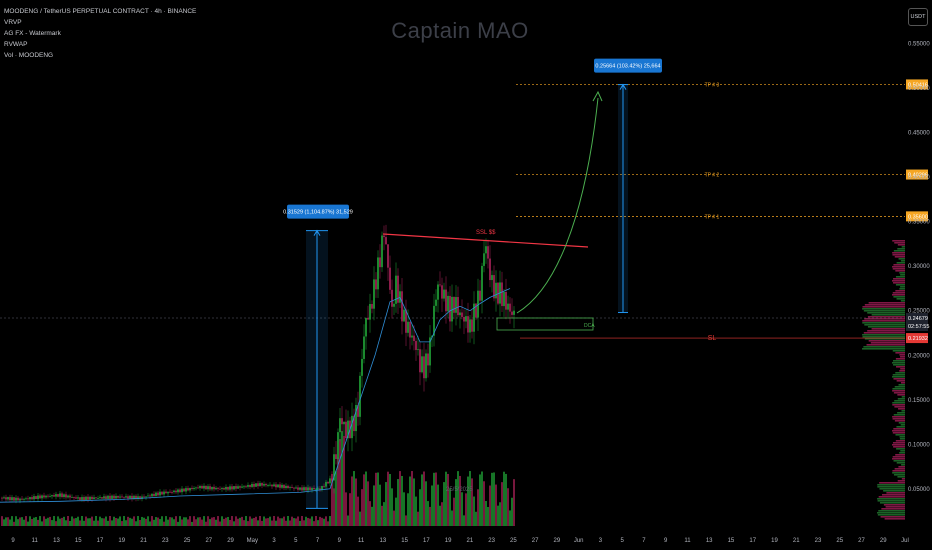 The width and height of the screenshot is (932, 550). Describe the element at coordinates (597, 96) in the screenshot. I see `projection-arrowhead` at that location.